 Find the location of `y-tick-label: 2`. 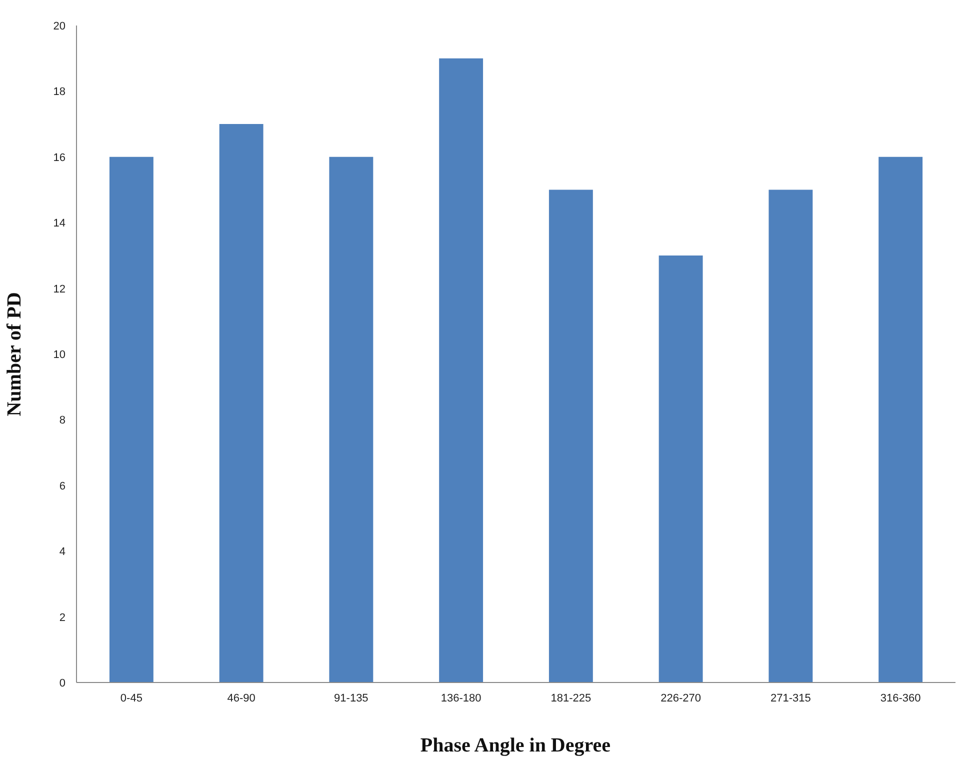

y-tick-label: 2 is located at coordinates (62, 618).